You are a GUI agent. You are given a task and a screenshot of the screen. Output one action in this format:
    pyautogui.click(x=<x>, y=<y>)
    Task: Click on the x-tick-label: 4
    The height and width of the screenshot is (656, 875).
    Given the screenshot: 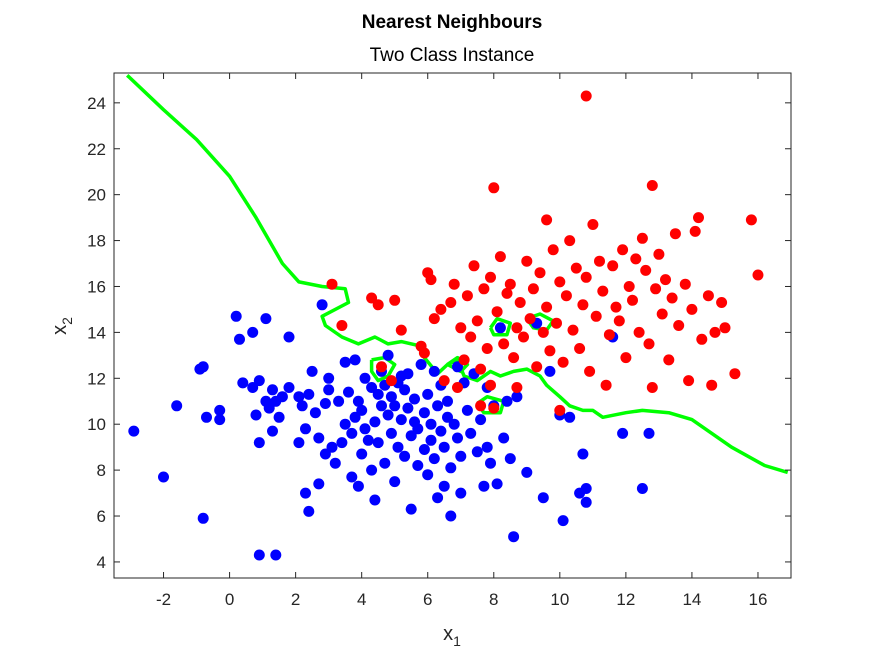 What is the action you would take?
    pyautogui.click(x=361, y=599)
    